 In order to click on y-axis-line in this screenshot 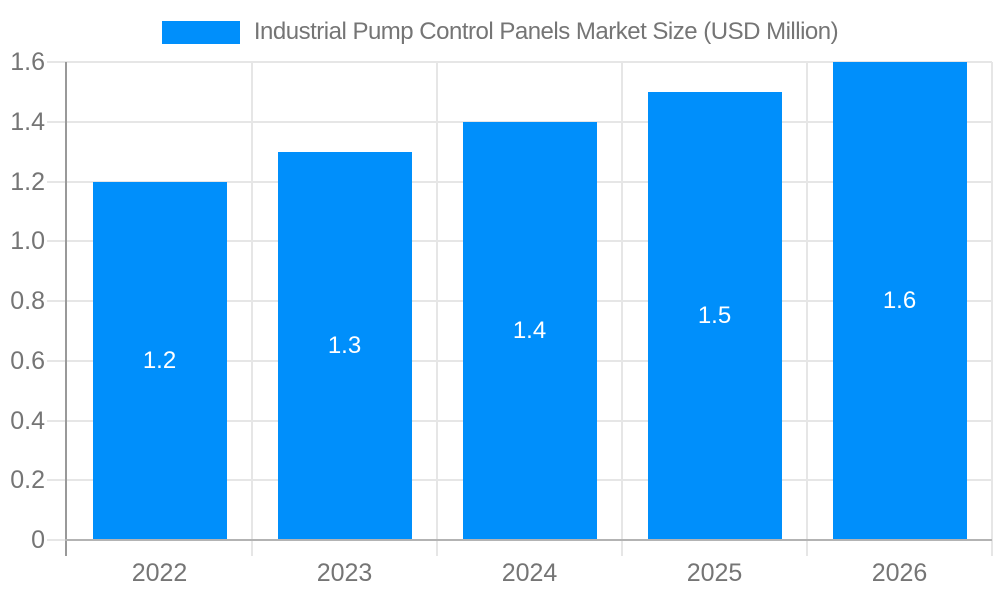, I will do `click(66, 309)`.